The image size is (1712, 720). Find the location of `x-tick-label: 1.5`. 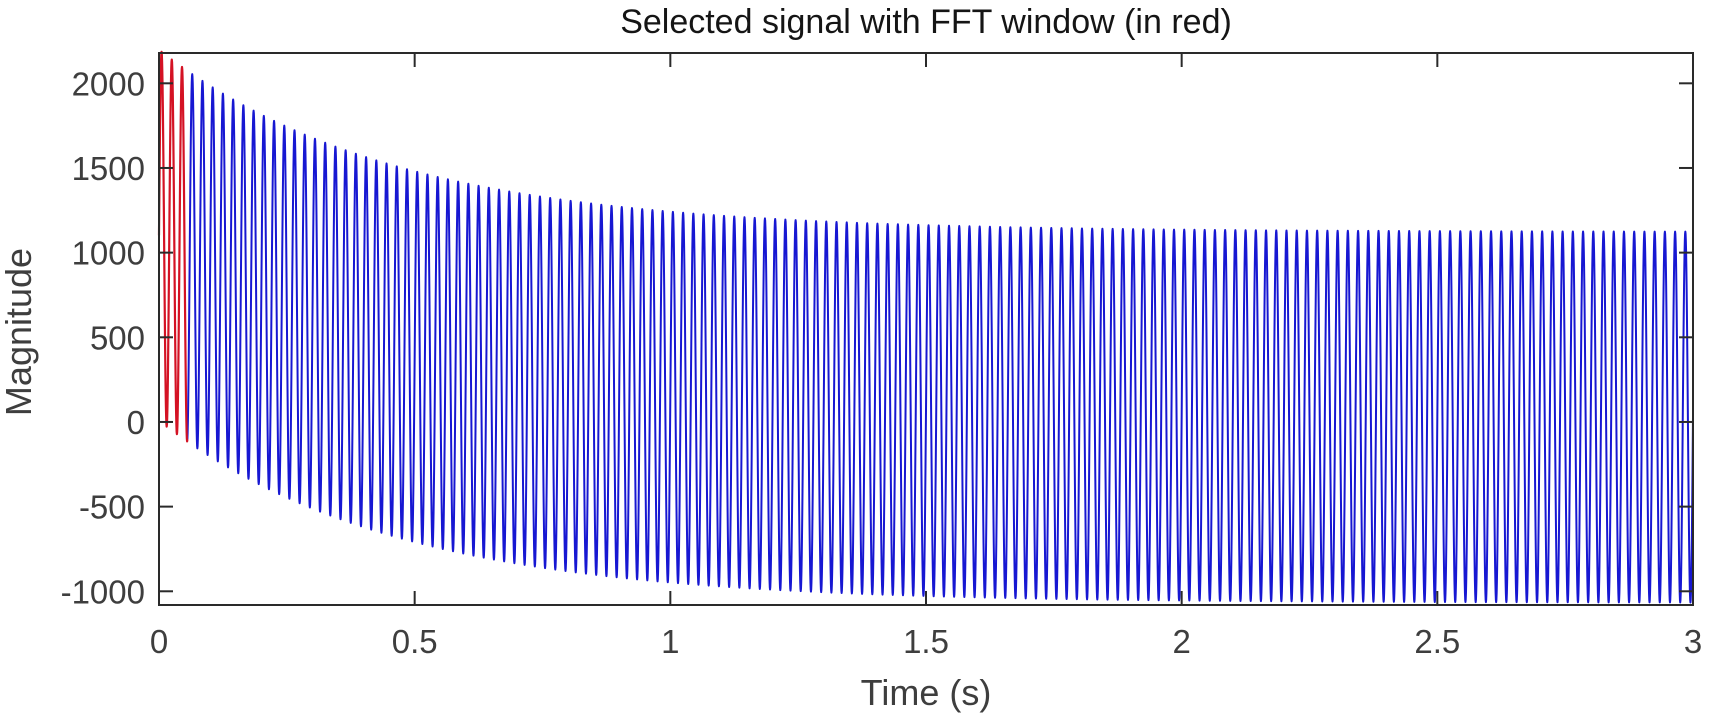

x-tick-label: 1.5 is located at coordinates (926, 641).